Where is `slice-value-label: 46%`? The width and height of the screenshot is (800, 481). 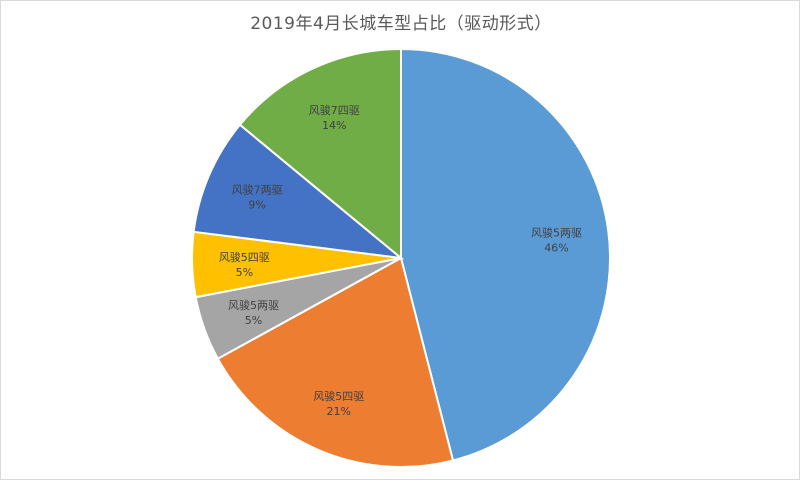
slice-value-label: 46% is located at coordinates (556, 247).